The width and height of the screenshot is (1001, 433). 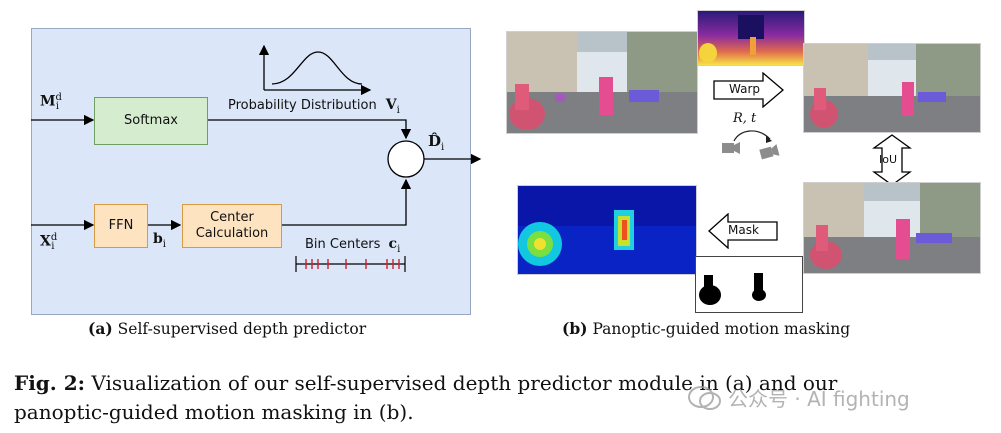 I want to click on ffn-box: FFN, so click(x=121, y=226).